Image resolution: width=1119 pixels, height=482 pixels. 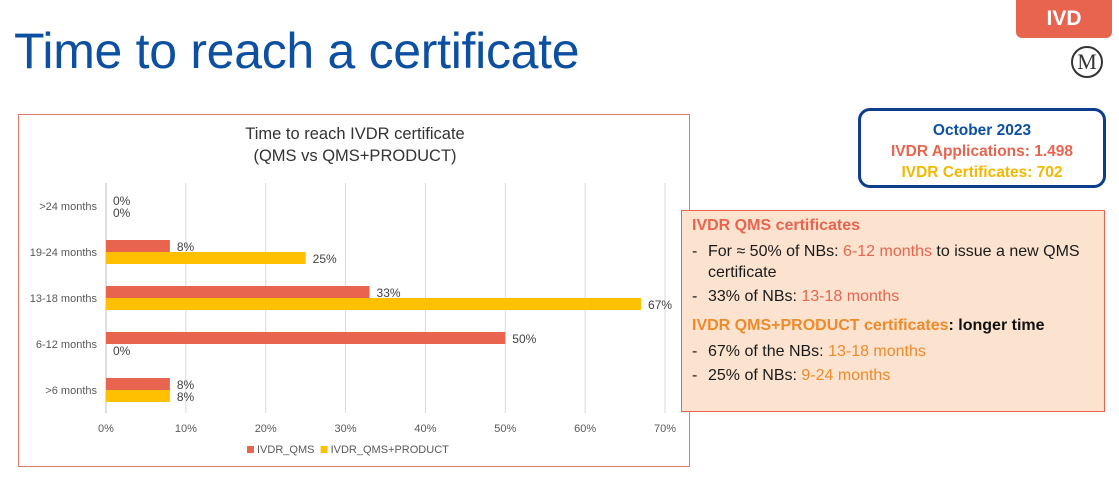 I want to click on product-item-2: 25% of NBs: 9-24 months, so click(x=893, y=375).